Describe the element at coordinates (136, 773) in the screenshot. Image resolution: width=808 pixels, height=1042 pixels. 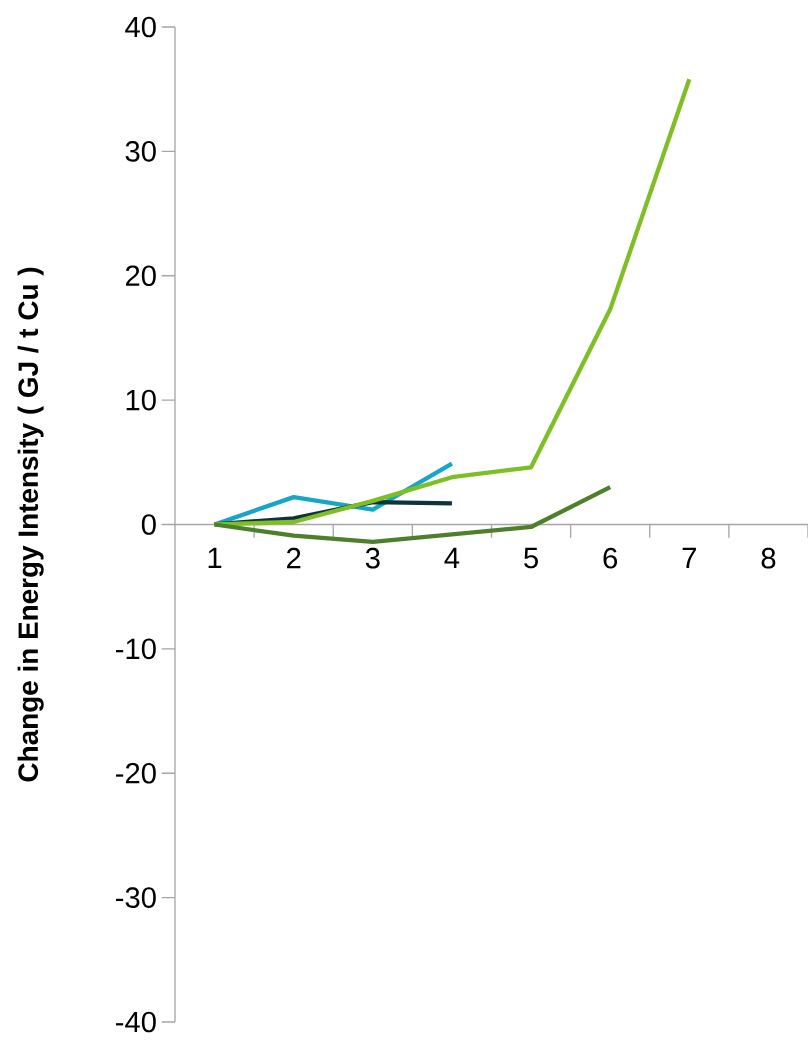
I see `y-tick-label: -20` at that location.